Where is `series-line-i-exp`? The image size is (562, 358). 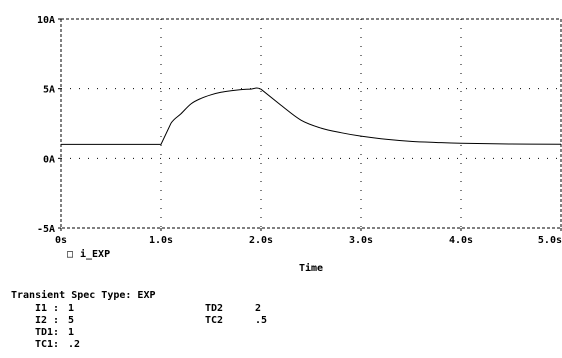 series-line-i-exp is located at coordinates (311, 116).